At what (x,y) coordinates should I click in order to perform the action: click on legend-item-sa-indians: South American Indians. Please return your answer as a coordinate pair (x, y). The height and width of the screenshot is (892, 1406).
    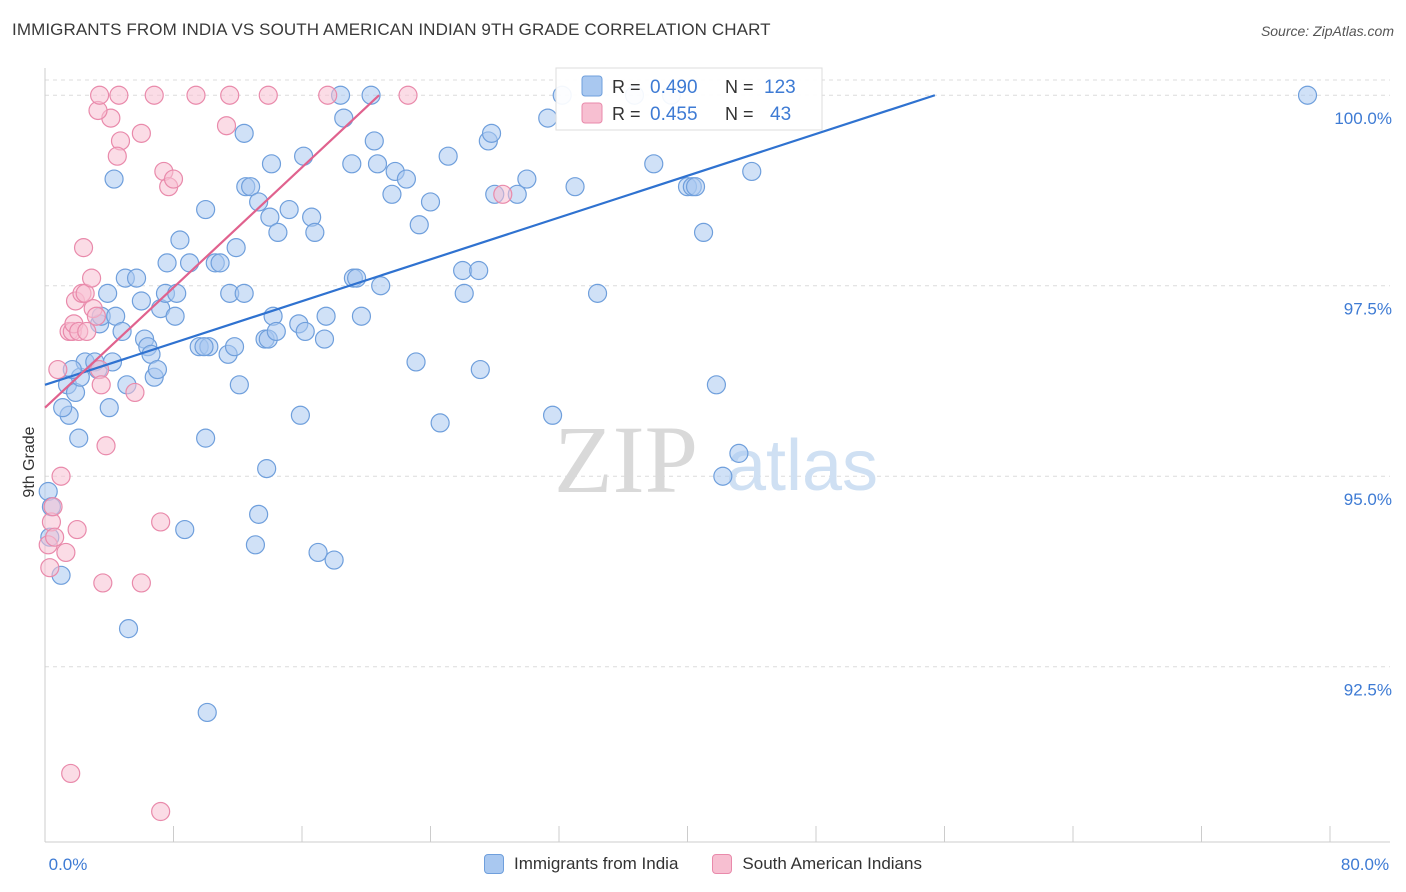
    Looking at the image, I should click on (817, 864).